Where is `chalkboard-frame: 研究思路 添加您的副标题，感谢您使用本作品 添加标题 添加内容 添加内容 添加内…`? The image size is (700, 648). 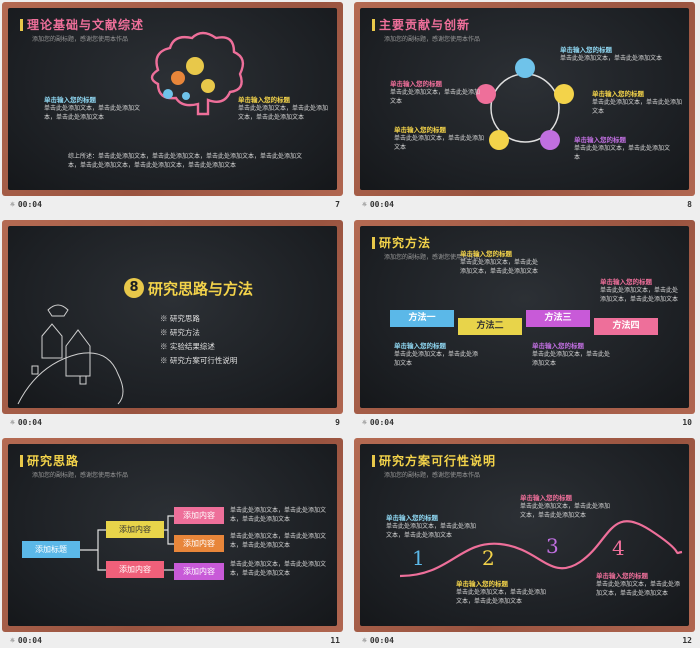
chalkboard-frame: 研究思路 添加您的副标题，感谢您使用本作品 添加标题 添加内容 添加内容 添加内… is located at coordinates (172, 535).